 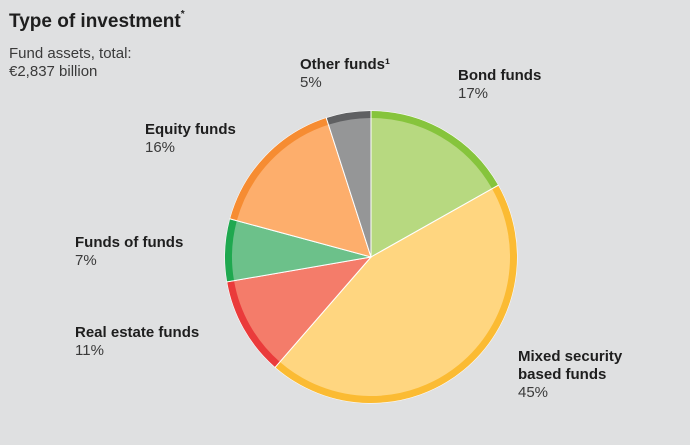 I want to click on label-bond-funds-value: 17%, so click(x=473, y=93).